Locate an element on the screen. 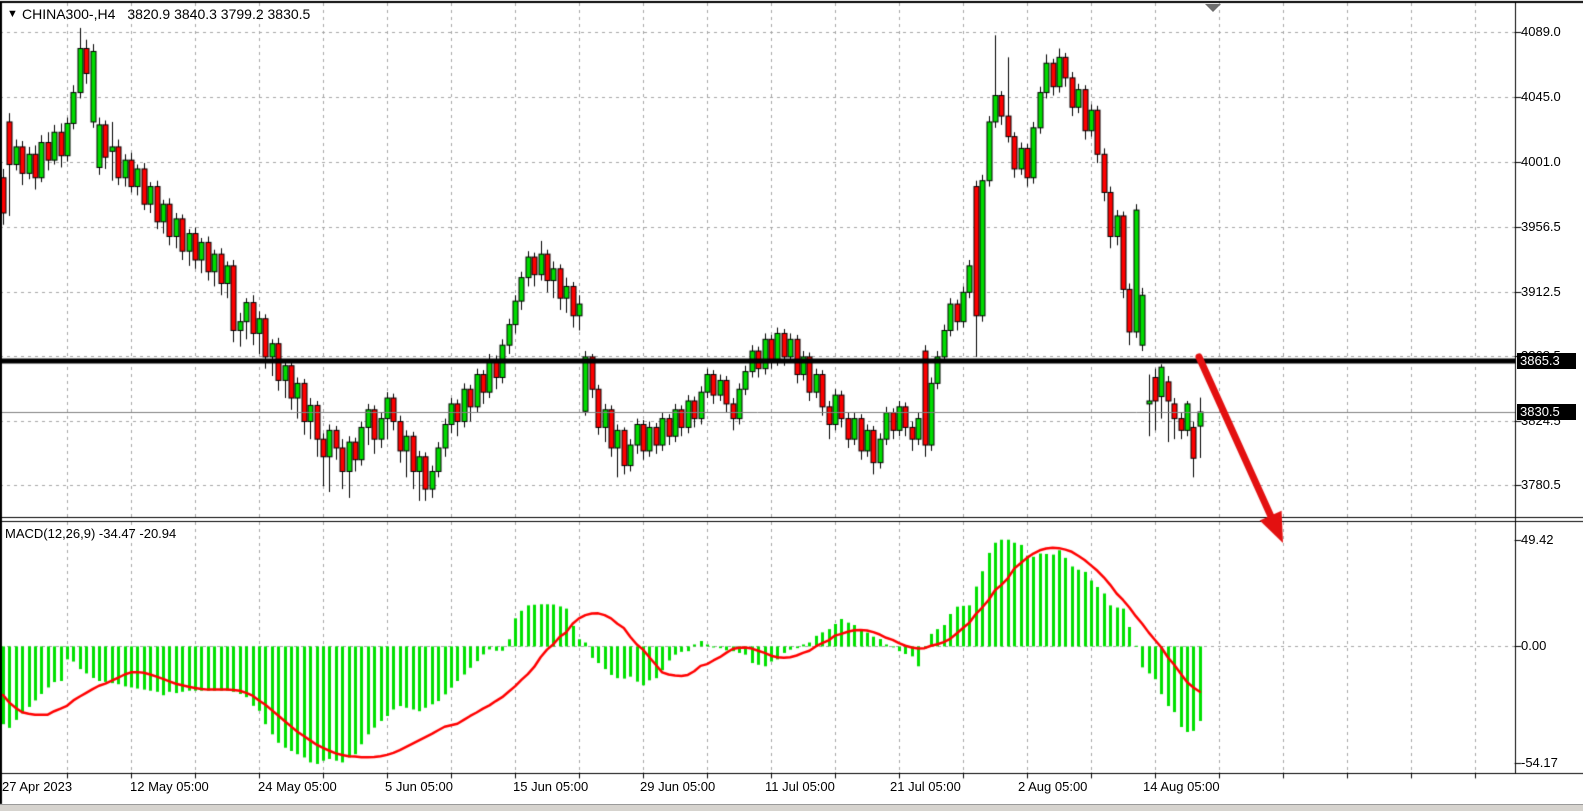 This screenshot has height=811, width=1583. time-axis-label: 27 Apr 2023 is located at coordinates (37, 786).